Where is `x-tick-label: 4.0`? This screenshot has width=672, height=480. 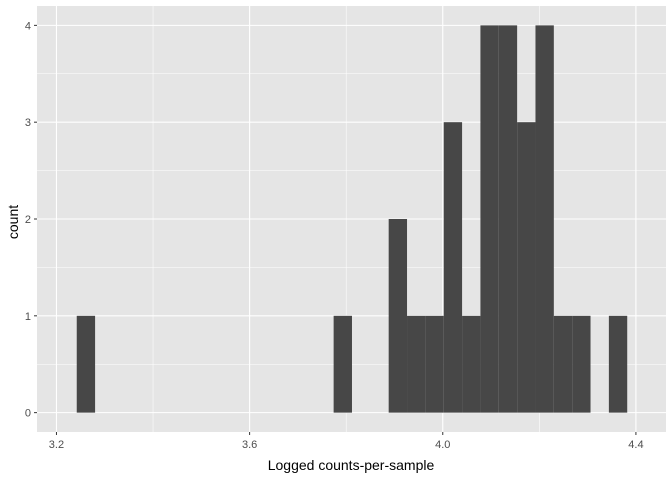
x-tick-label: 4.0 is located at coordinates (442, 445).